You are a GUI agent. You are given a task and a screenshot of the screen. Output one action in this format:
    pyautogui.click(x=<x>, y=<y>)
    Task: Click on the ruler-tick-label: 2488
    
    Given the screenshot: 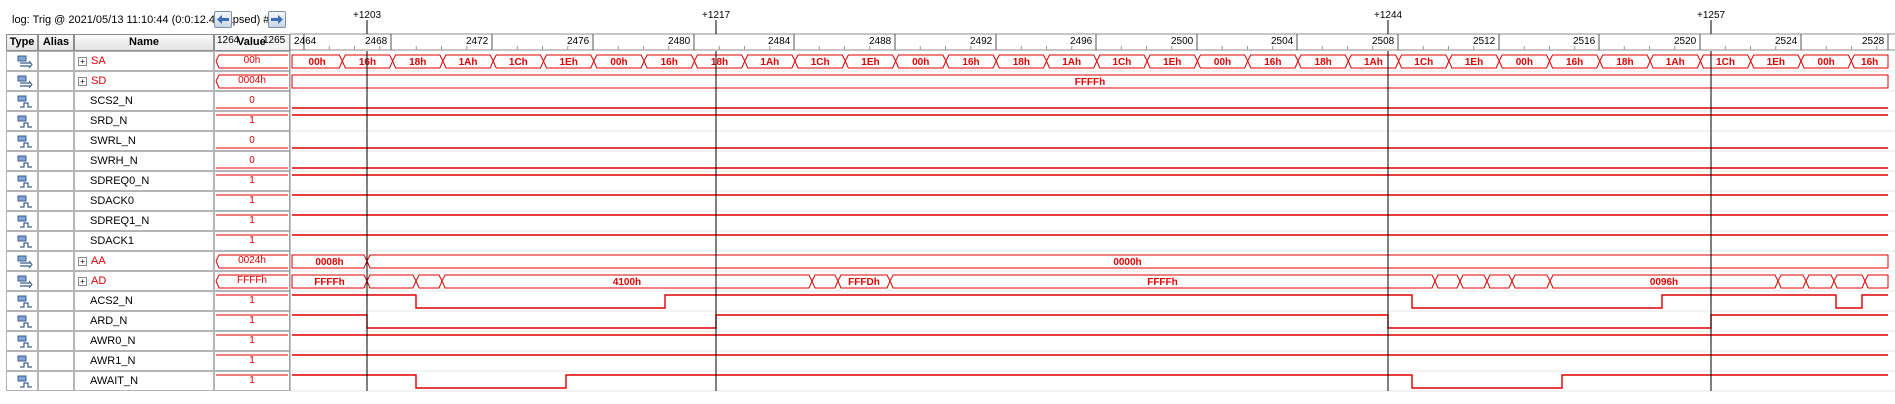 What is the action you would take?
    pyautogui.click(x=880, y=41)
    